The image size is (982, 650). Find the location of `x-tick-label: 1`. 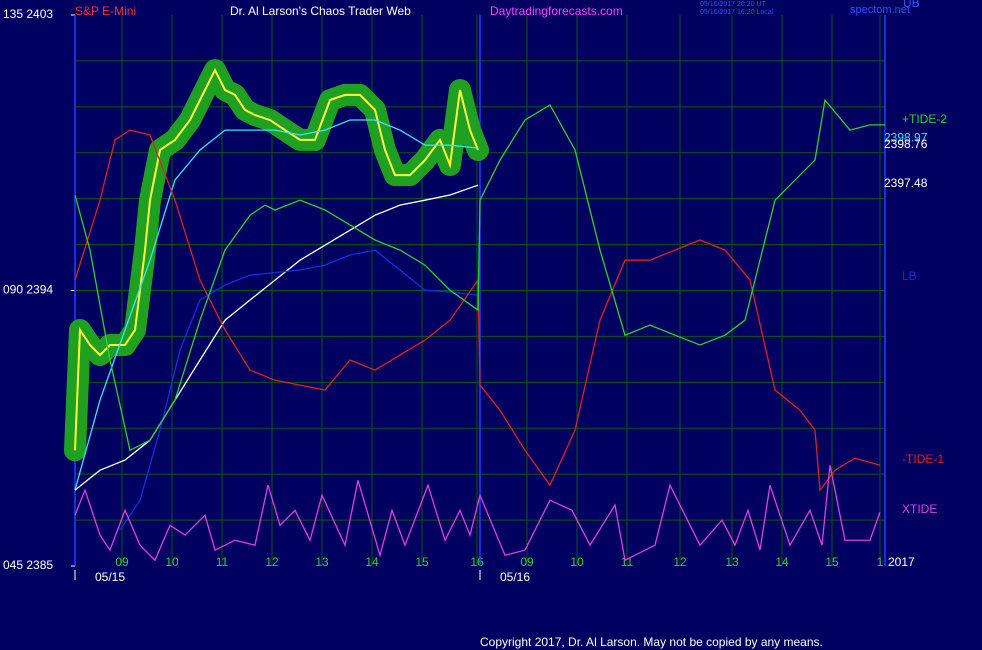

x-tick-label: 1 is located at coordinates (880, 562).